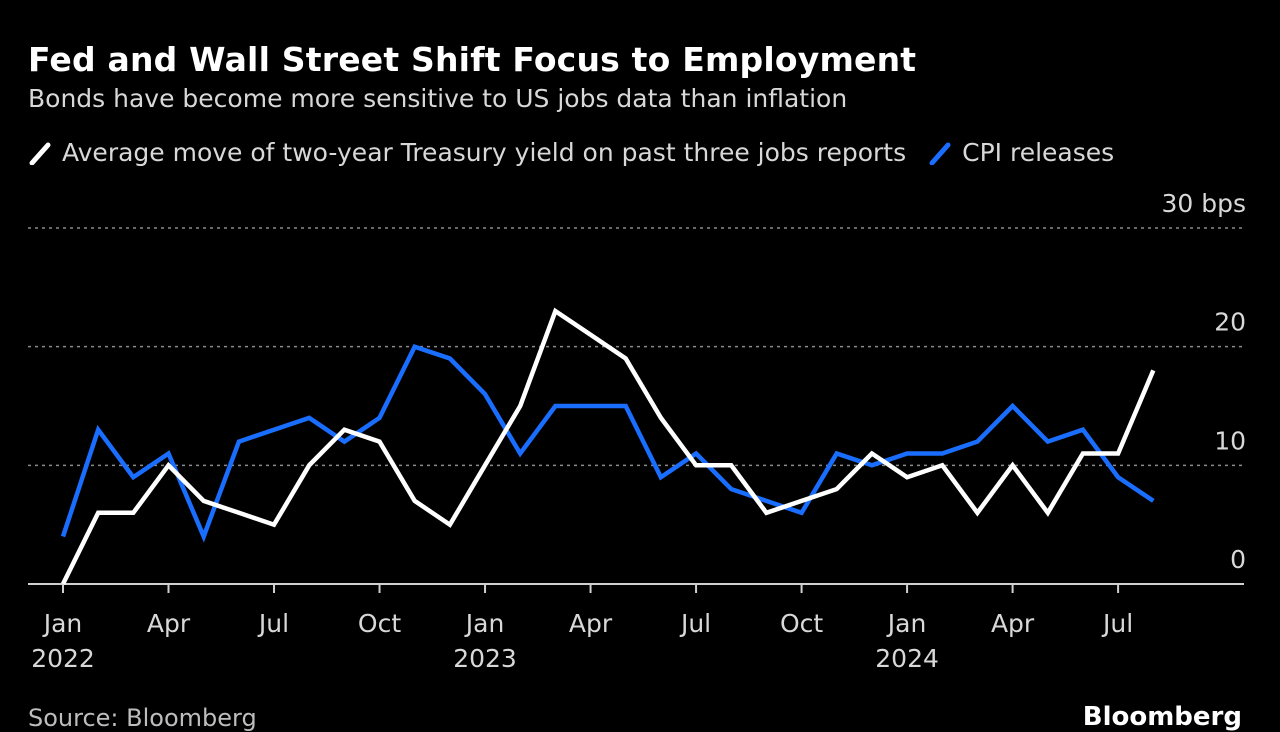 The width and height of the screenshot is (1280, 732). Describe the element at coordinates (273, 623) in the screenshot. I see `x-tick-label-2022-07: Jul` at that location.